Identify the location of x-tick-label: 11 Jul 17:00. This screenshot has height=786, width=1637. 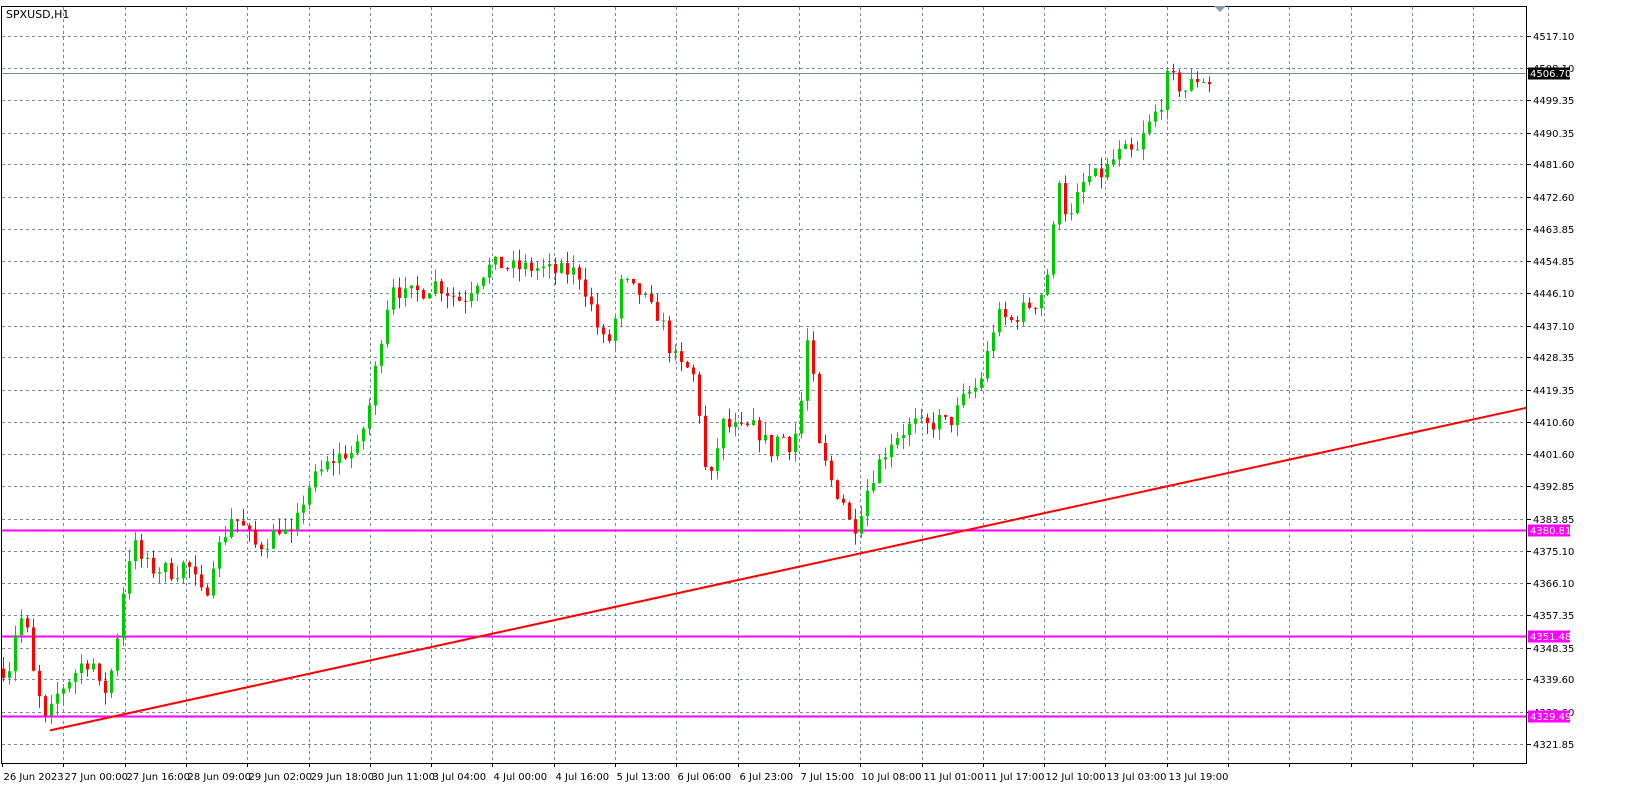
(1015, 777).